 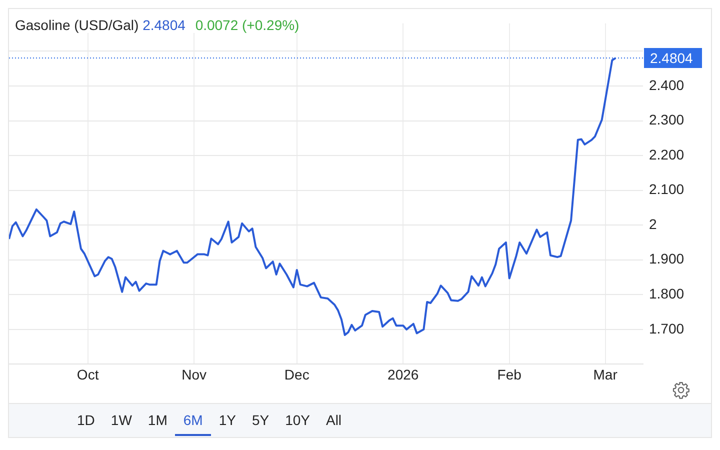 I want to click on y-tick-label: 2.200, so click(x=666, y=154).